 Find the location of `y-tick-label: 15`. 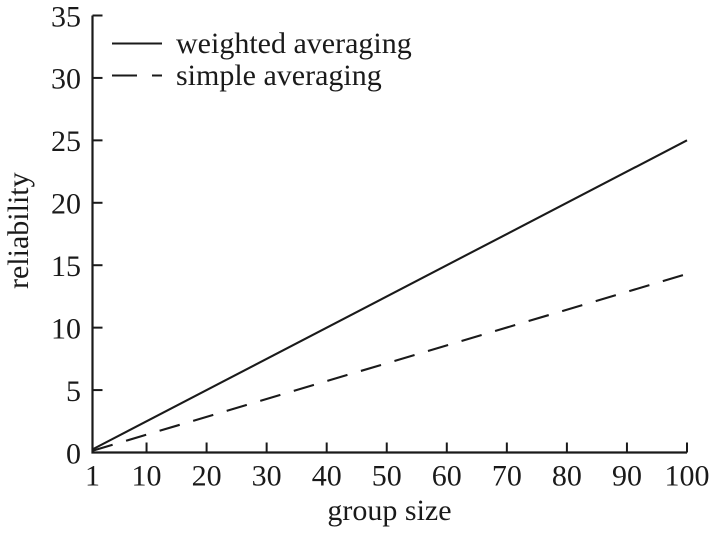

y-tick-label: 15 is located at coordinates (66, 266).